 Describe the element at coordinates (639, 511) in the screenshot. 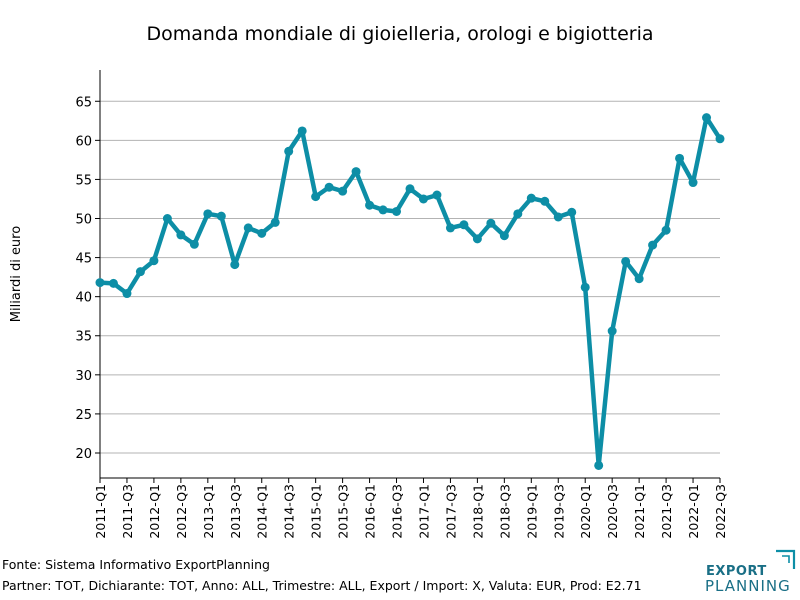

I see `x-tick-label: 2021-Q1` at that location.